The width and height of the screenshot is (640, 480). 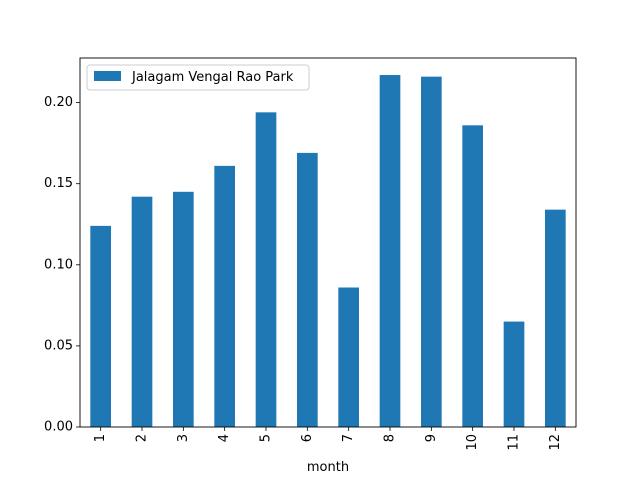 What do you see at coordinates (183, 438) in the screenshot?
I see `x-tick-label: 3` at bounding box center [183, 438].